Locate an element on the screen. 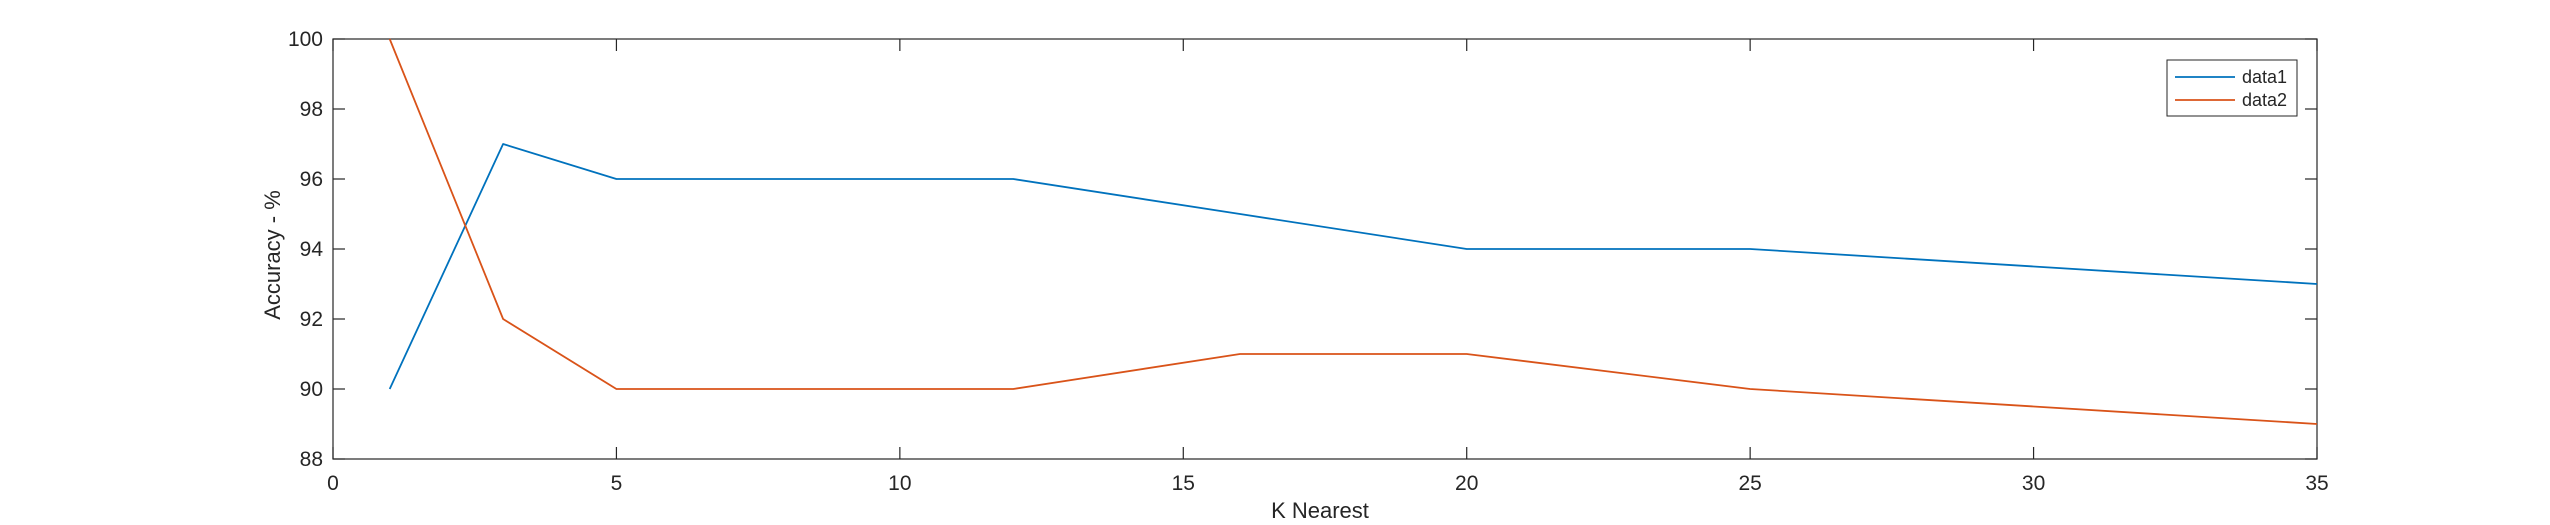 This screenshot has height=525, width=2550. y-tick-label: 88 is located at coordinates (311, 459).